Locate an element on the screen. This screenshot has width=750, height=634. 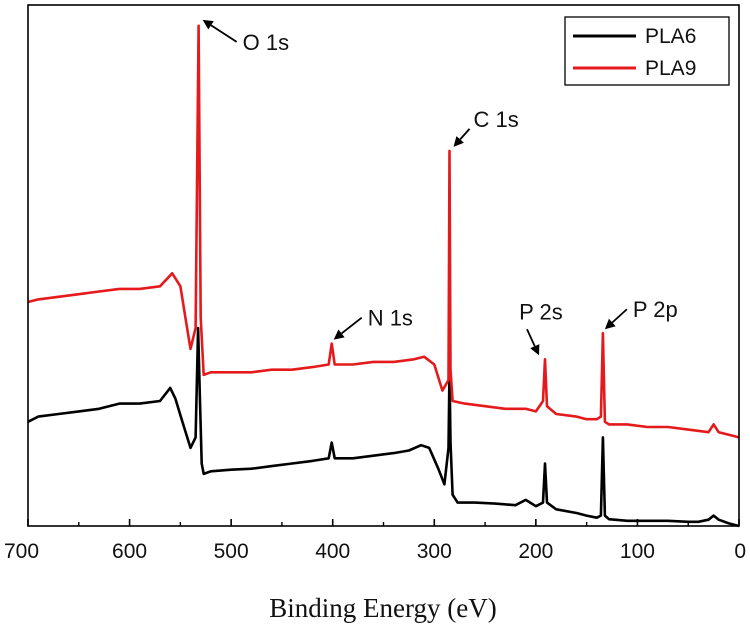
annotation-label: C 1s is located at coordinates (496, 119).